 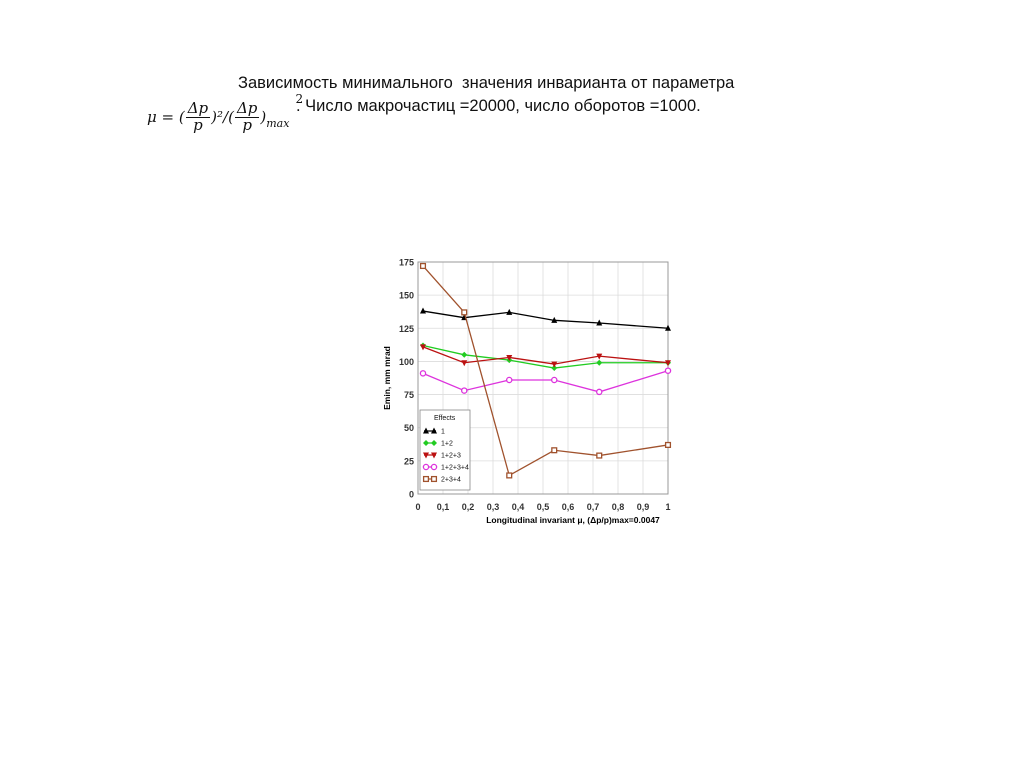 I want to click on legend-label: 2+3+4, so click(x=451, y=480).